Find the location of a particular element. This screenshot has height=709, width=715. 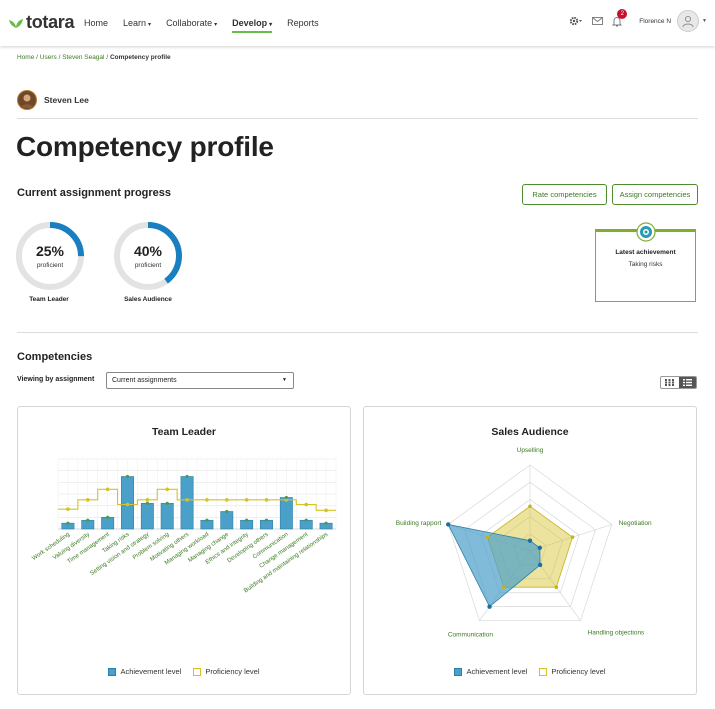

notification-badge: 2 is located at coordinates (622, 13).